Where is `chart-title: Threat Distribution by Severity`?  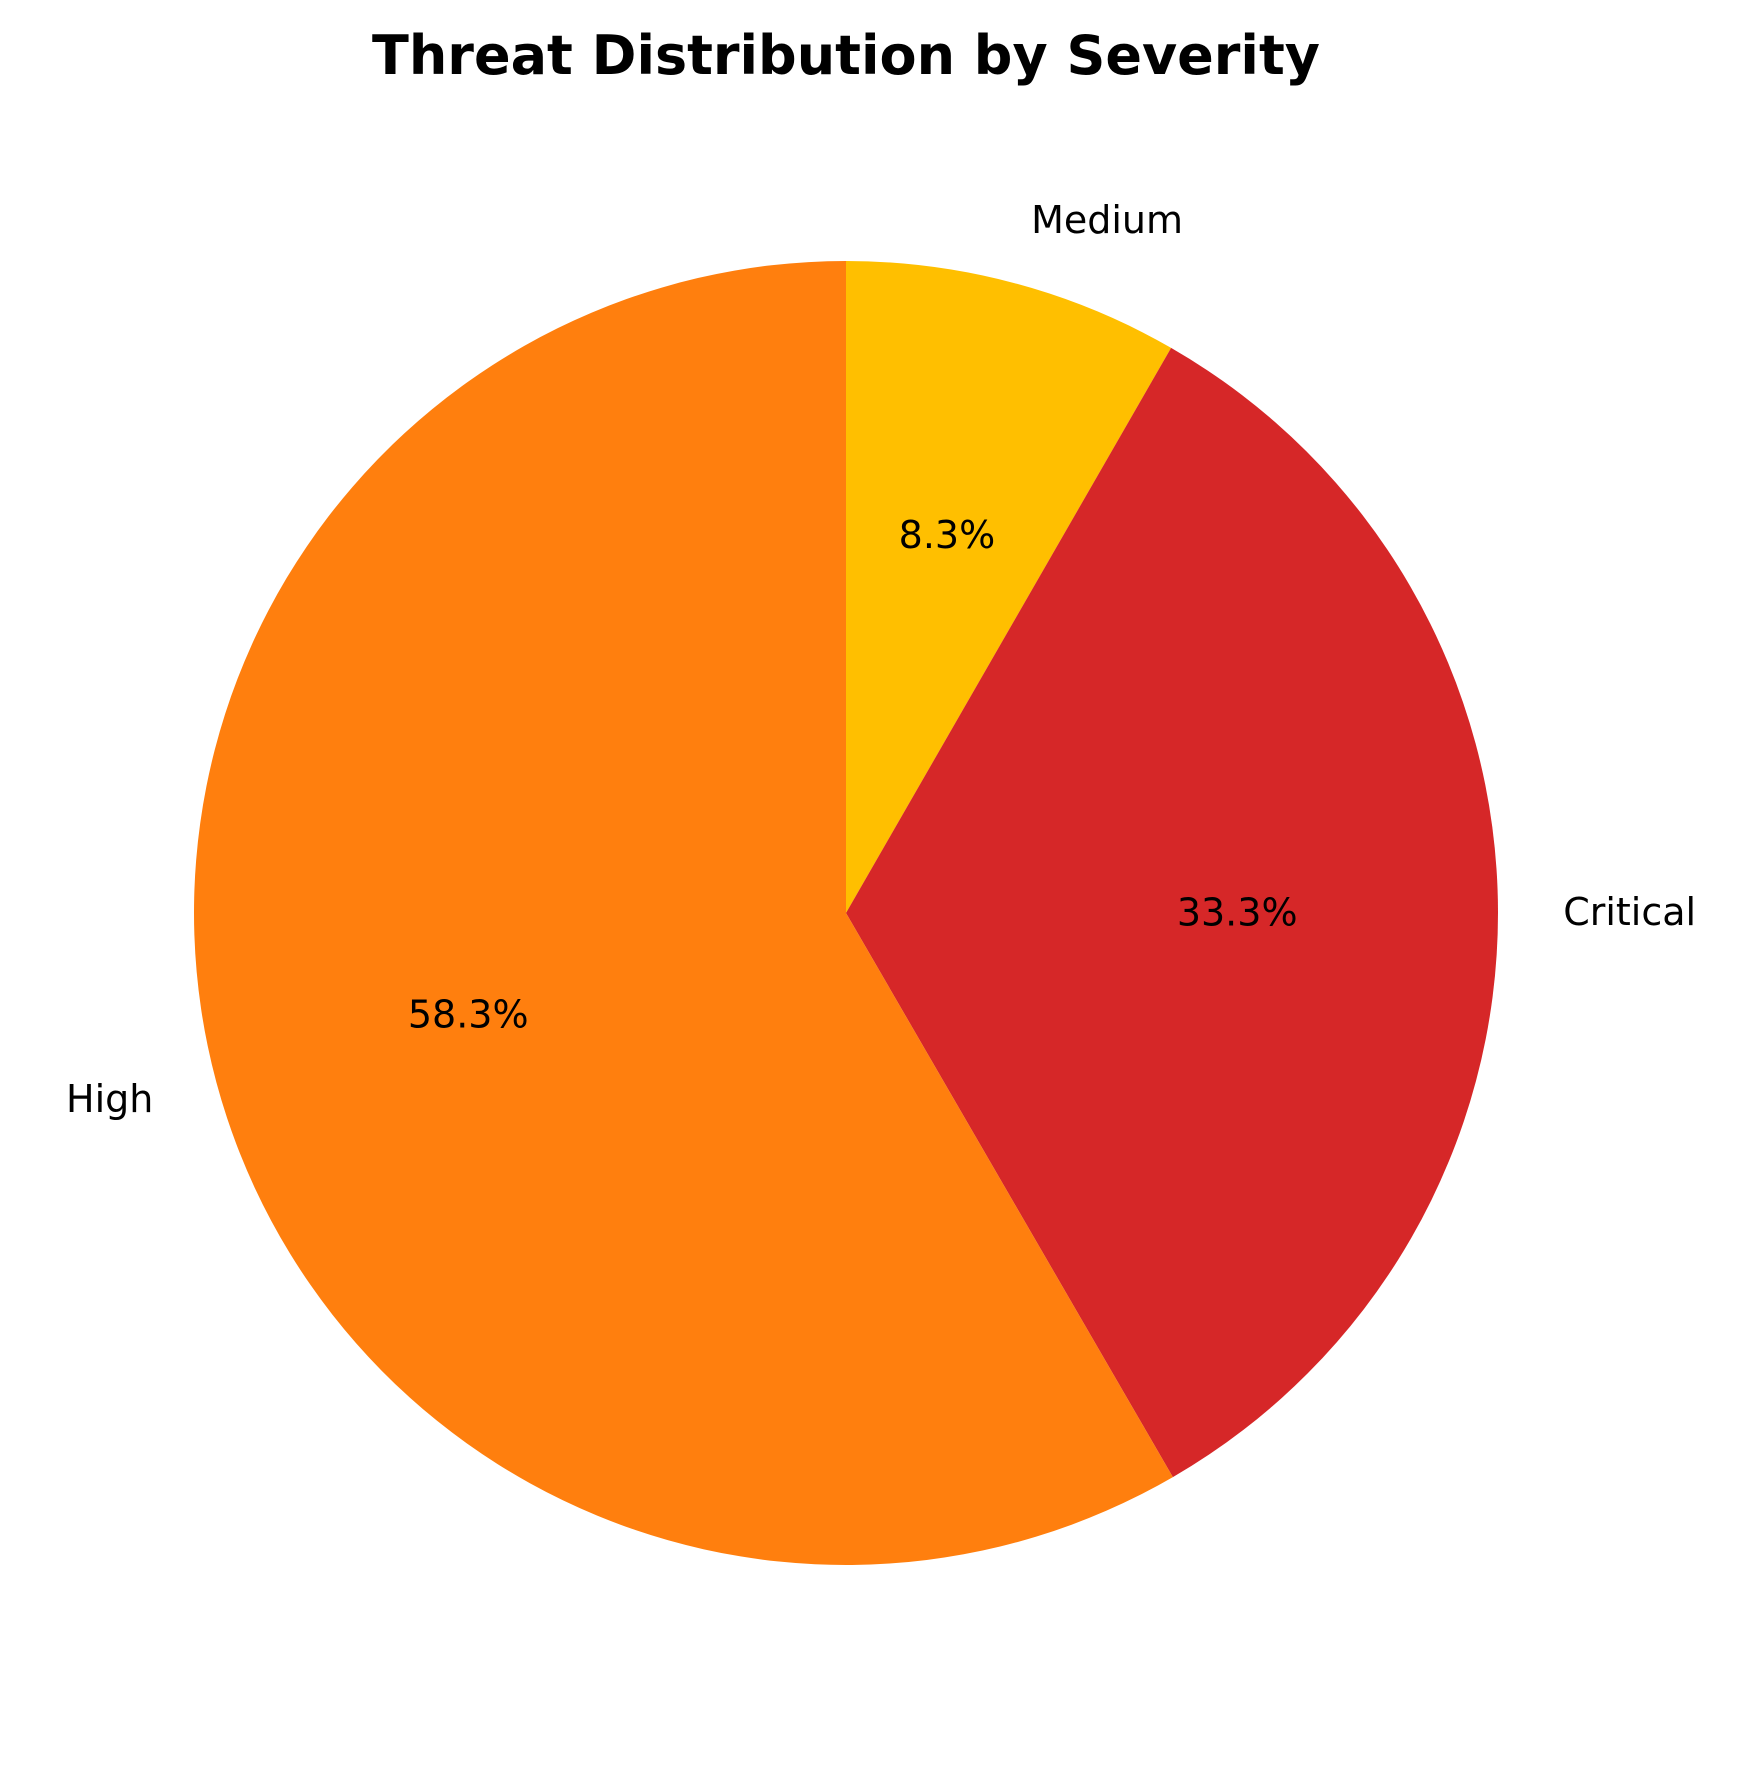 chart-title: Threat Distribution by Severity is located at coordinates (846, 55).